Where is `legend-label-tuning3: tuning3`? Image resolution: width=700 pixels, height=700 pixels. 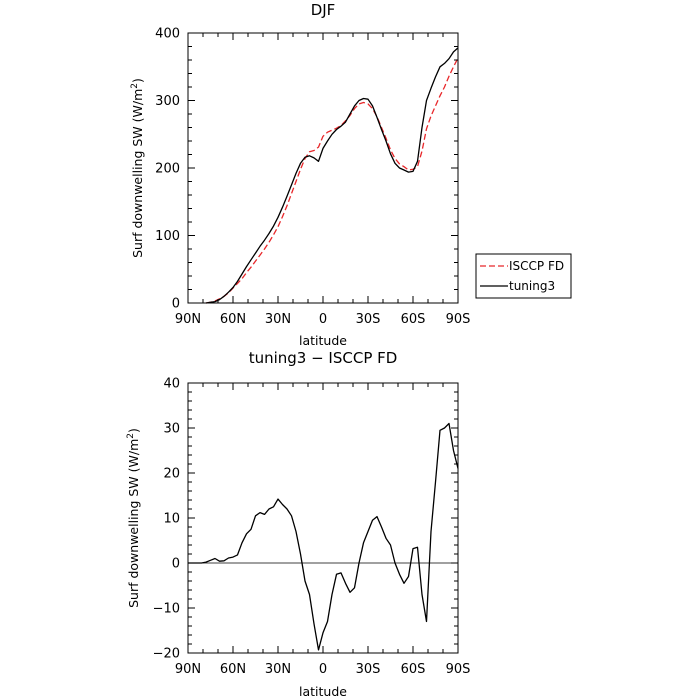
legend-label-tuning3: tuning3 is located at coordinates (532, 286).